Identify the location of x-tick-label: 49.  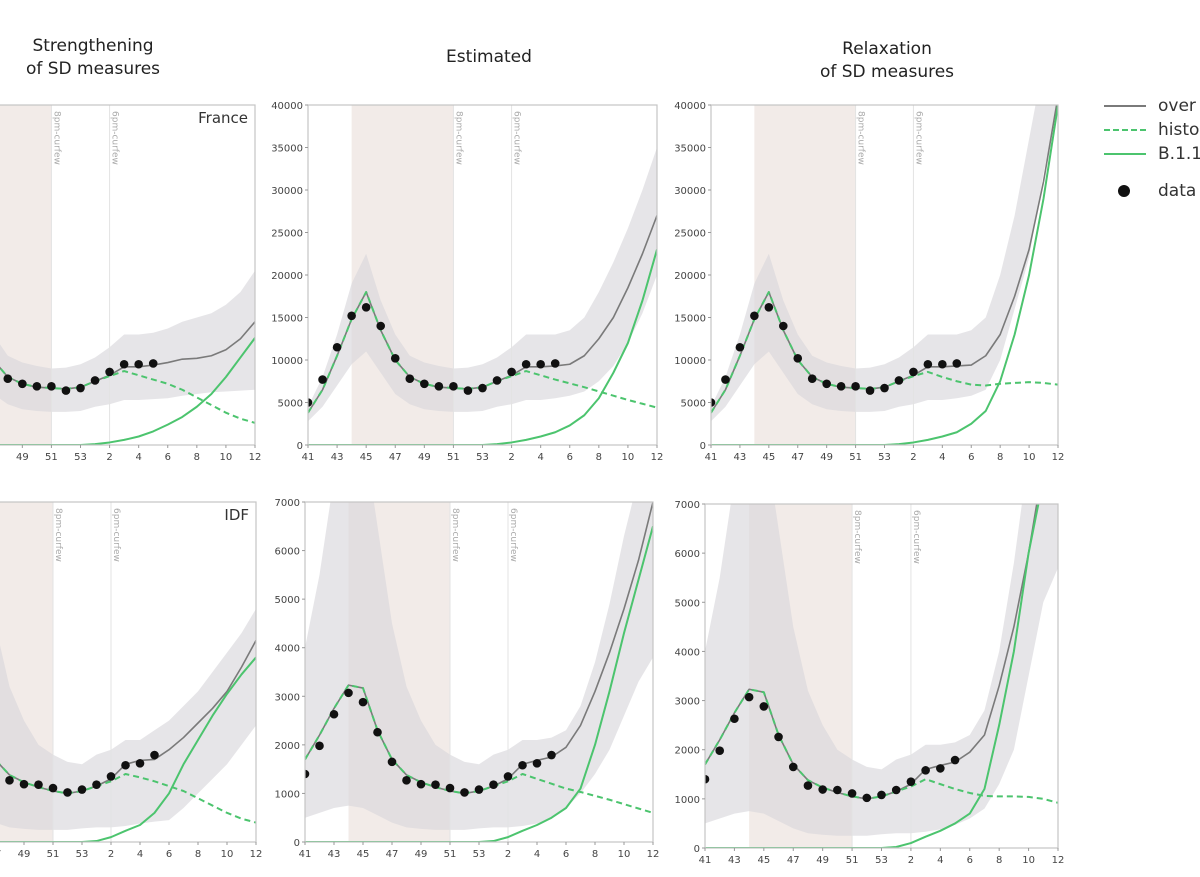
(424, 457).